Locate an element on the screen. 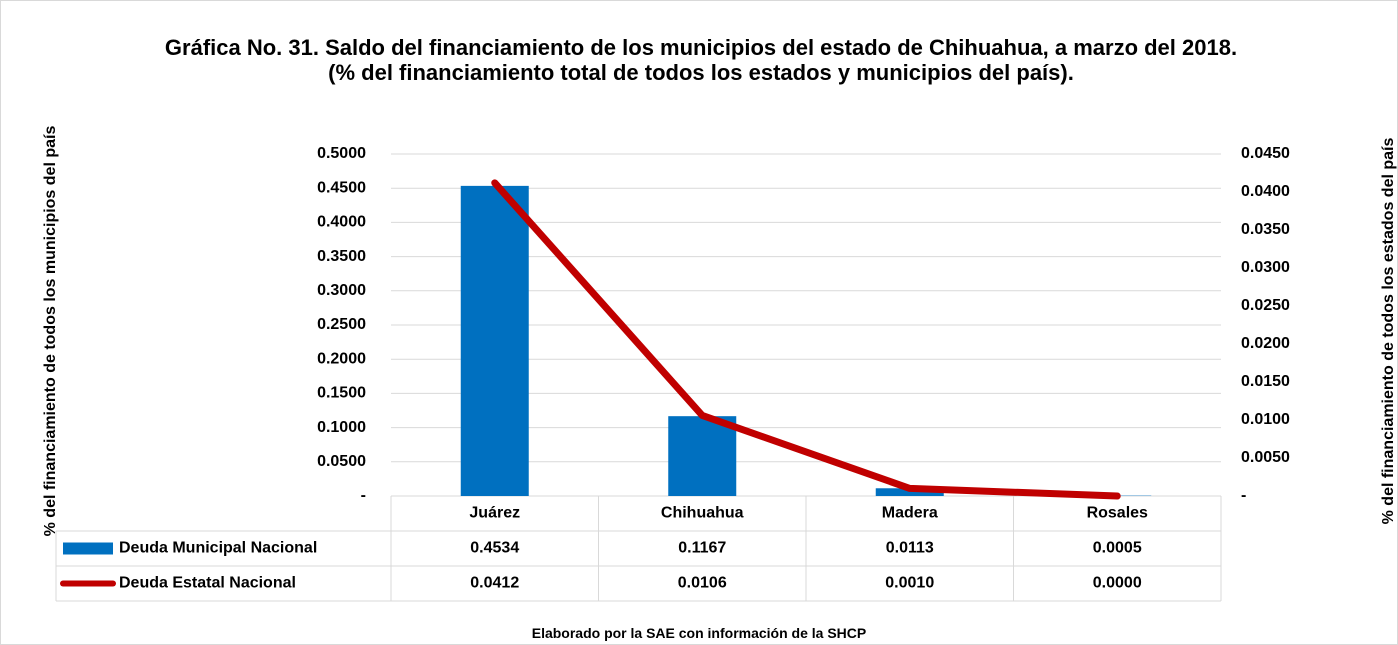 The width and height of the screenshot is (1398, 645). y2-tick-label: 0.0400 is located at coordinates (1265, 191).